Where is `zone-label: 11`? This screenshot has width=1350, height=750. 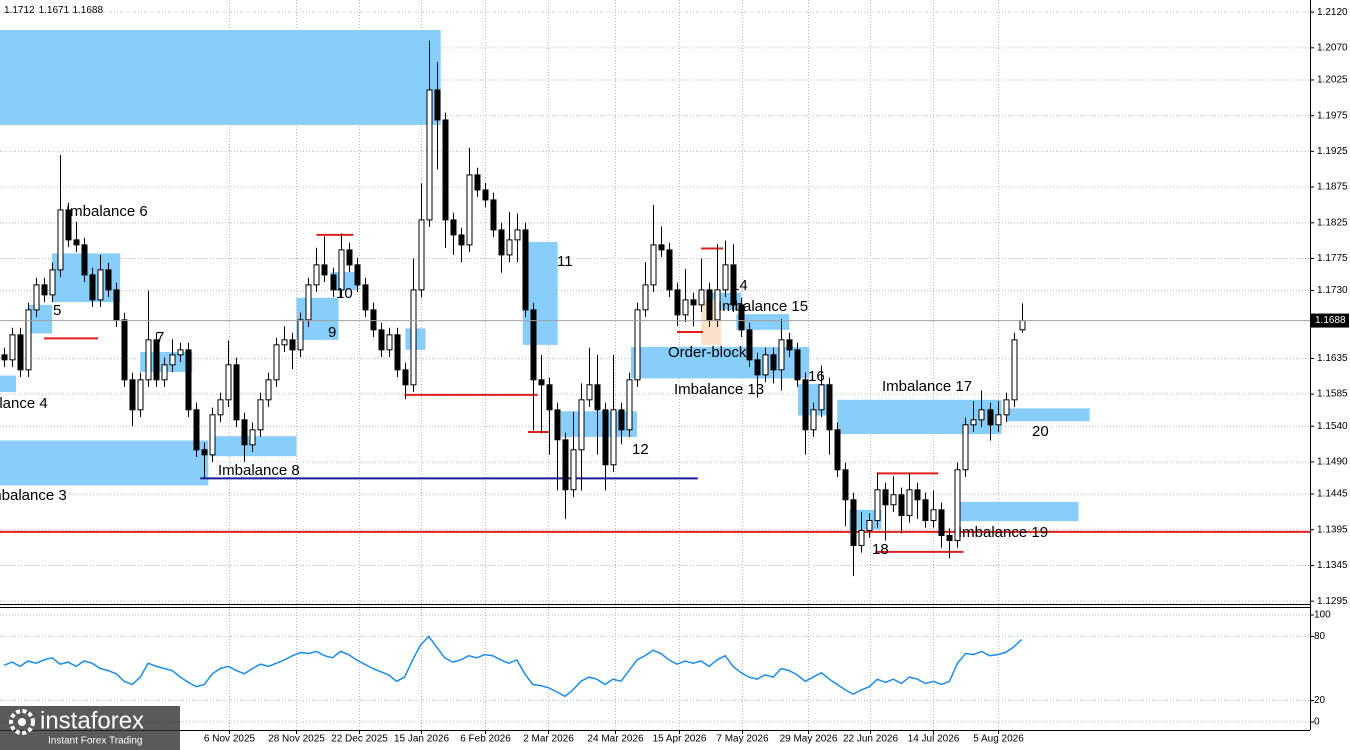 zone-label: 11 is located at coordinates (565, 261).